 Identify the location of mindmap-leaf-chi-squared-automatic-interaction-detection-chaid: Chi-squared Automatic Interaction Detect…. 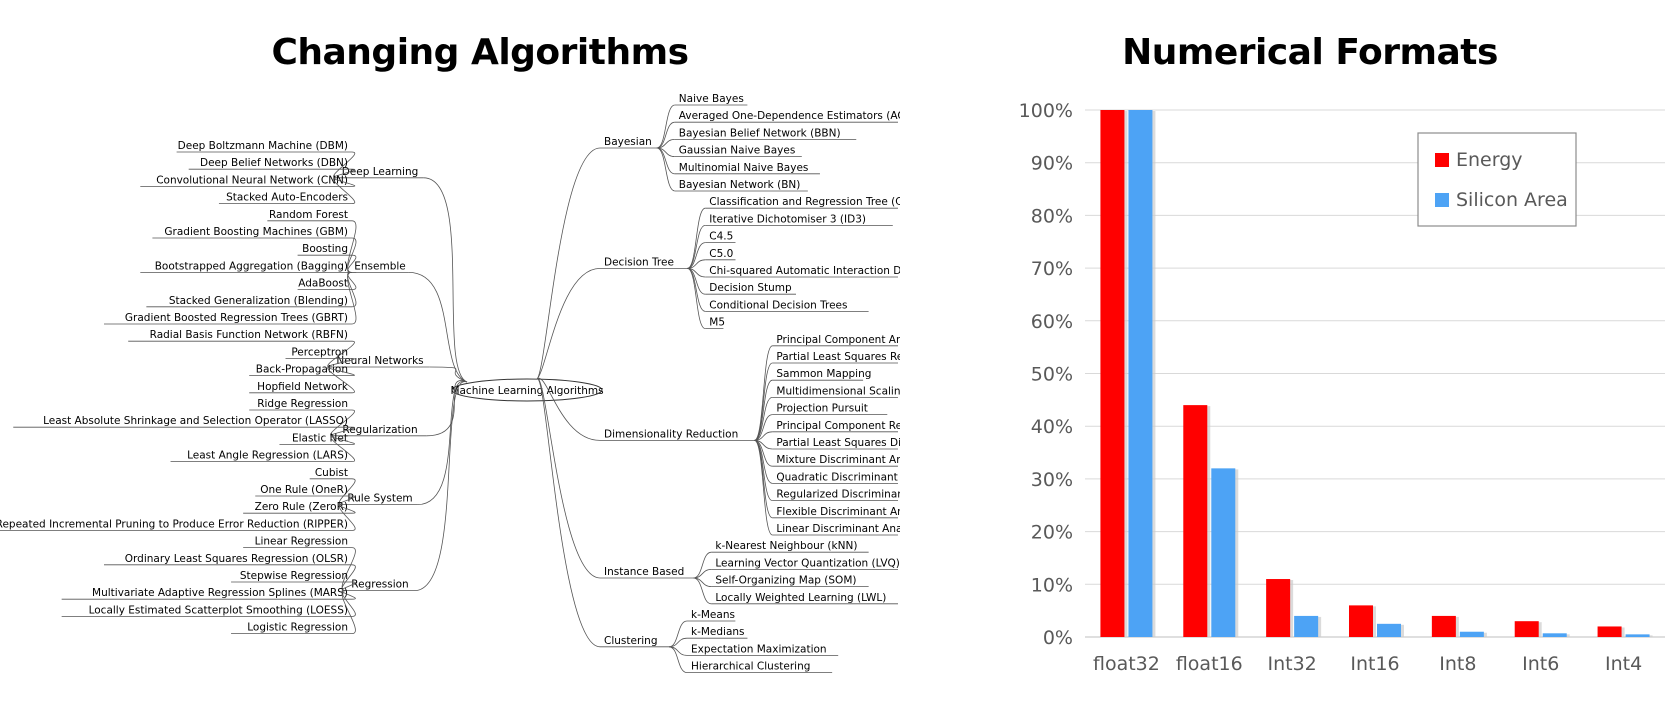
(804, 271).